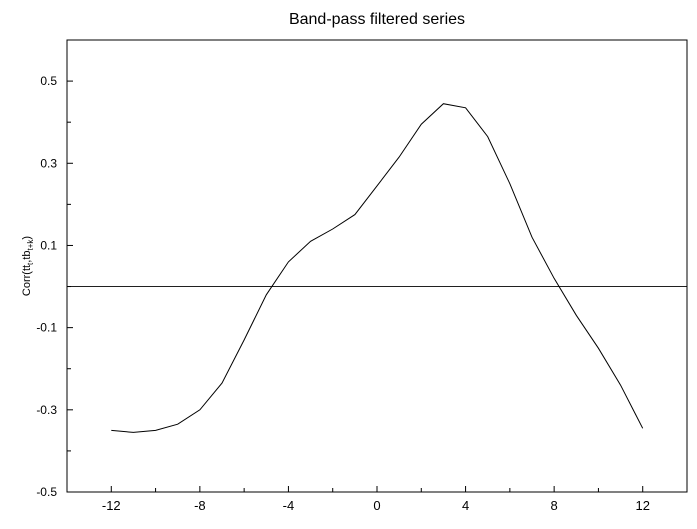 The width and height of the screenshot is (697, 529). Describe the element at coordinates (289, 505) in the screenshot. I see `x-tick-label: -4` at that location.